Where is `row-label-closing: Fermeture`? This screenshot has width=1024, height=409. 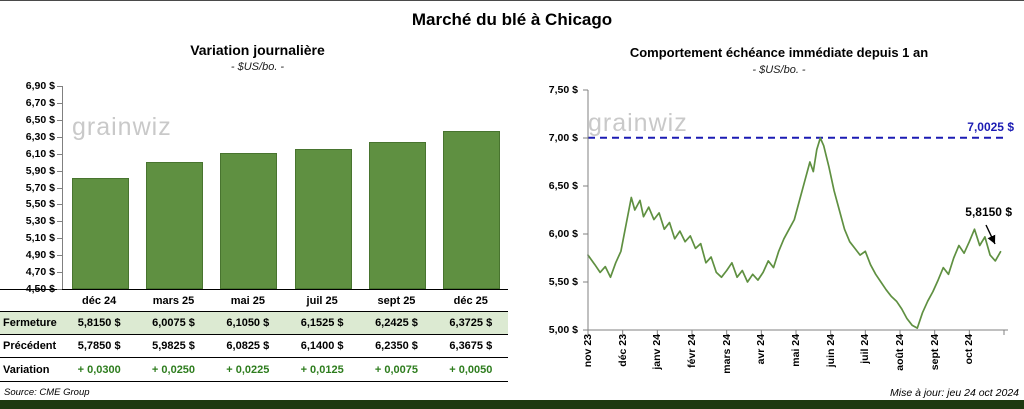
row-label-closing: Fermeture is located at coordinates (30, 323).